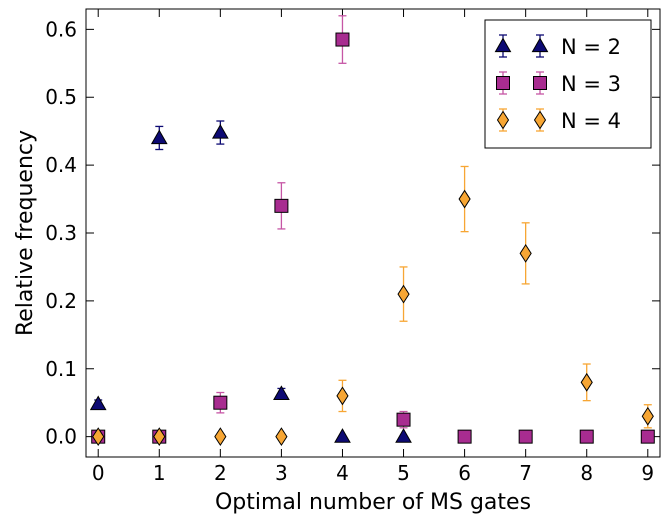 The image size is (667, 516). I want to click on x-tick-label: 7, so click(525, 473).